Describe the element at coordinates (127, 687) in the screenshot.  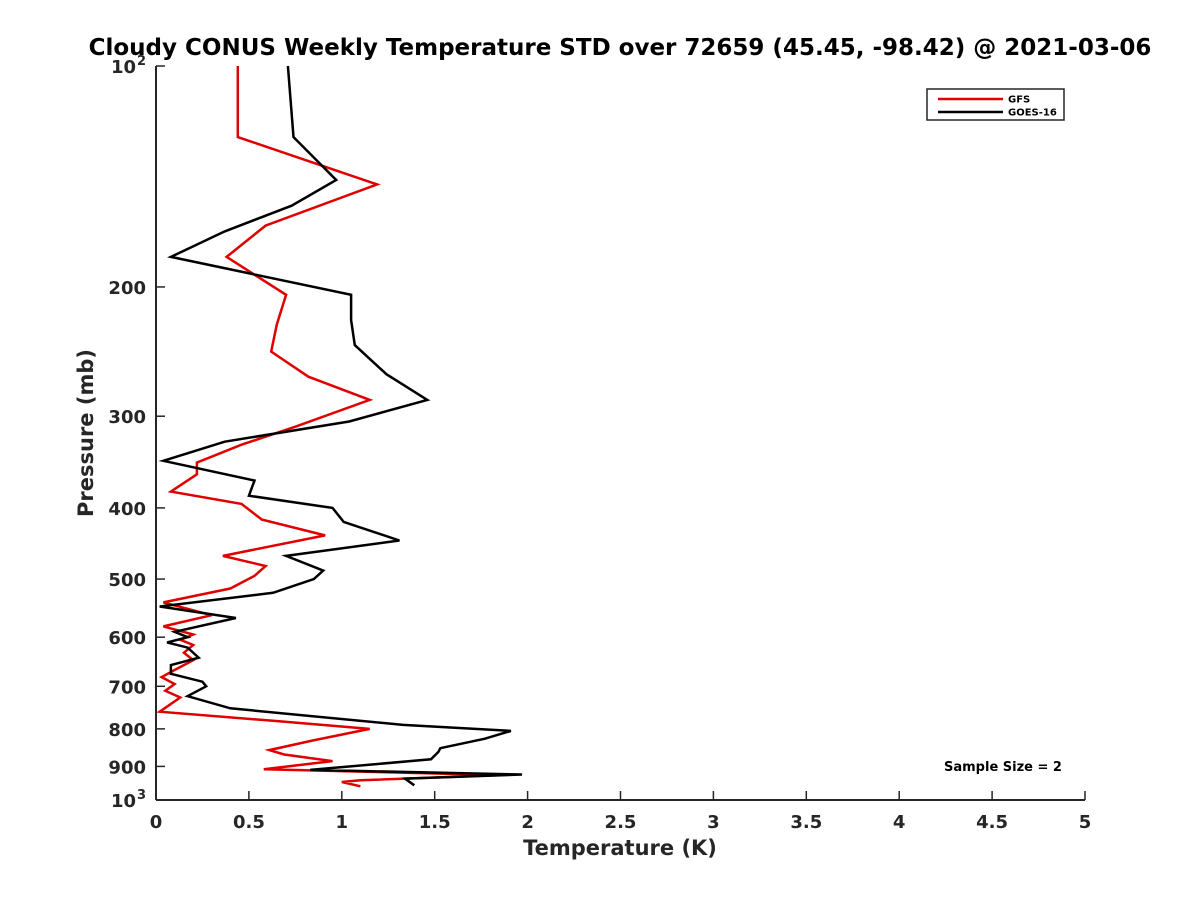
I see `y-tick-label: 700` at that location.